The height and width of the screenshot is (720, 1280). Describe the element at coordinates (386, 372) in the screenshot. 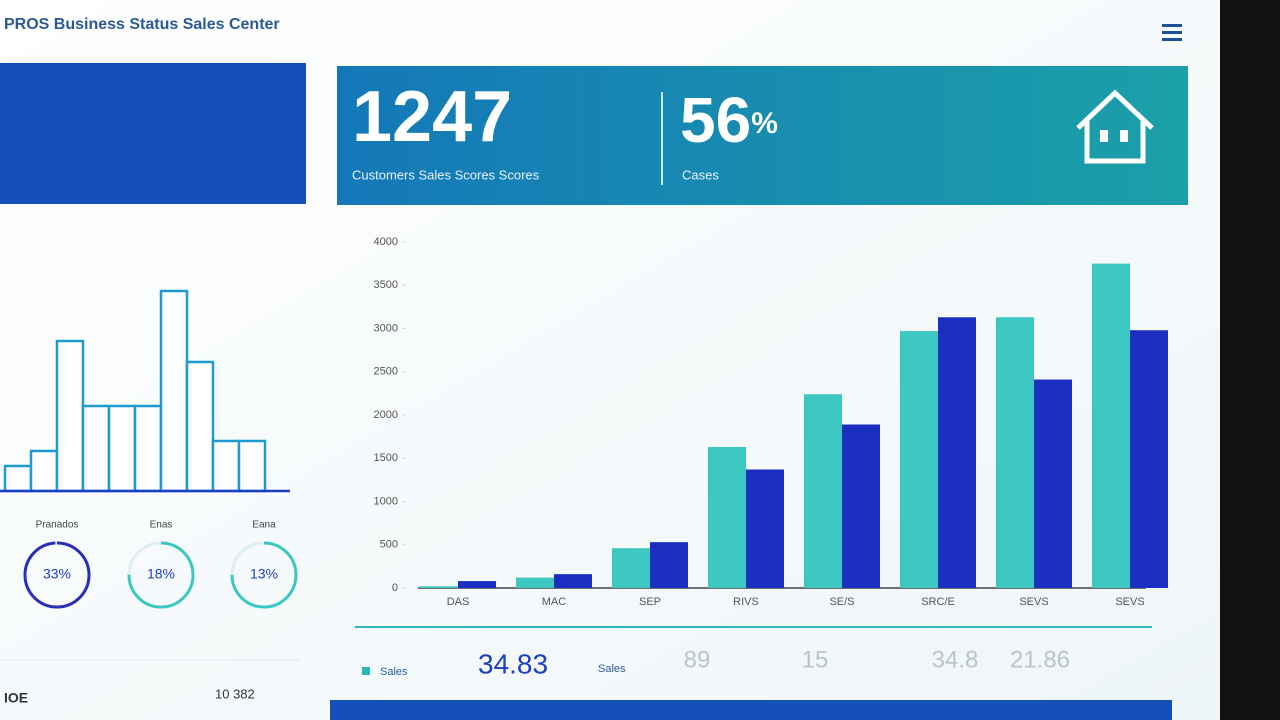

I see `y-tick-label: 2500` at that location.